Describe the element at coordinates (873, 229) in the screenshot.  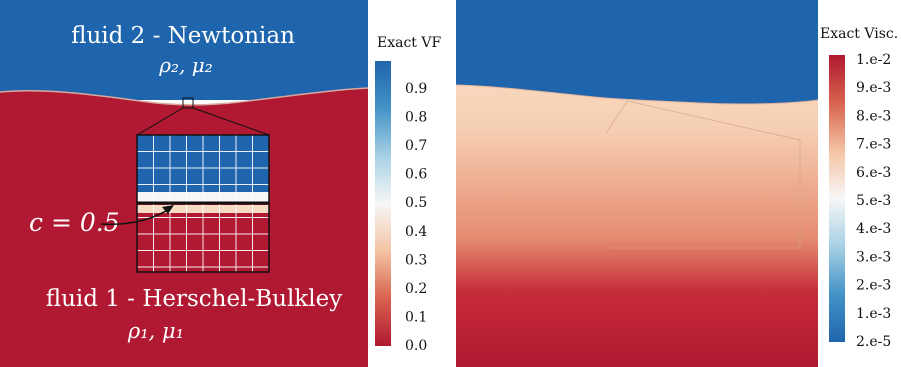
I see `visc-colorbar-tick-label: 4.e-3` at that location.